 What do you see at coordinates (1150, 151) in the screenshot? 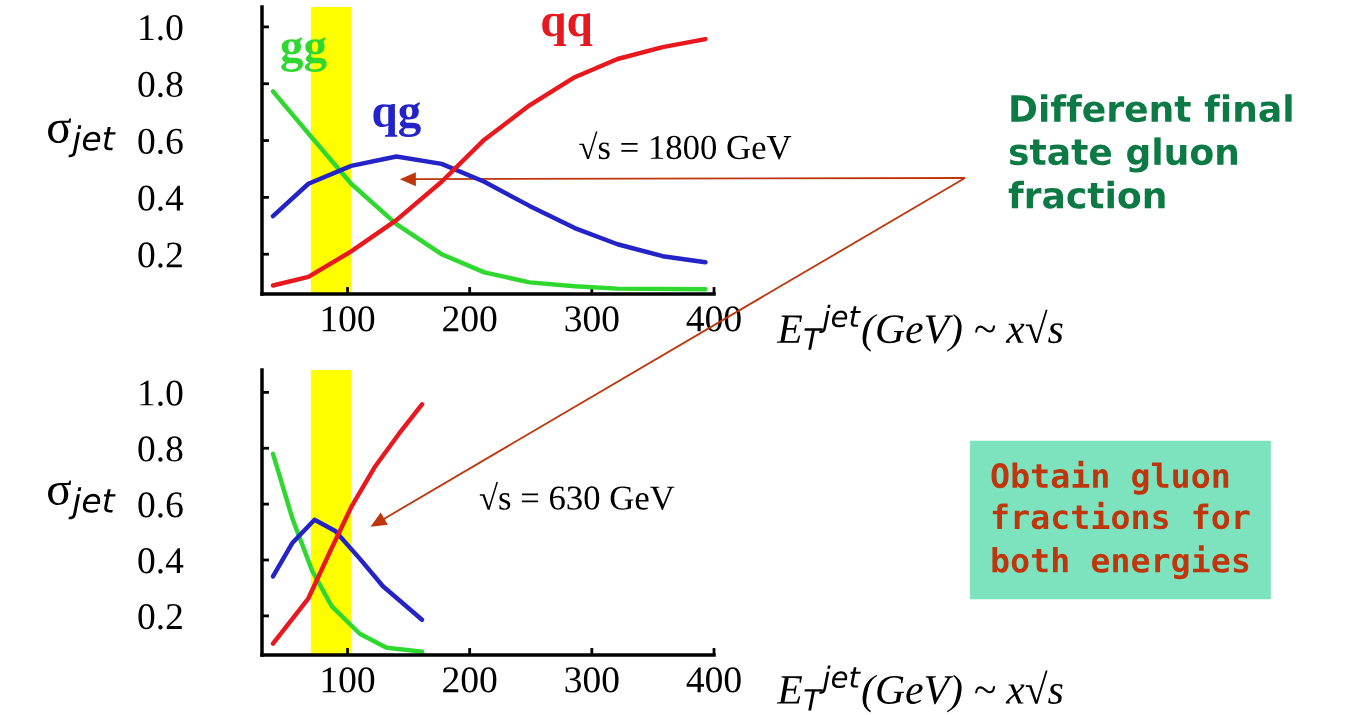
I see `text: Different final state gluon fraction` at bounding box center [1150, 151].